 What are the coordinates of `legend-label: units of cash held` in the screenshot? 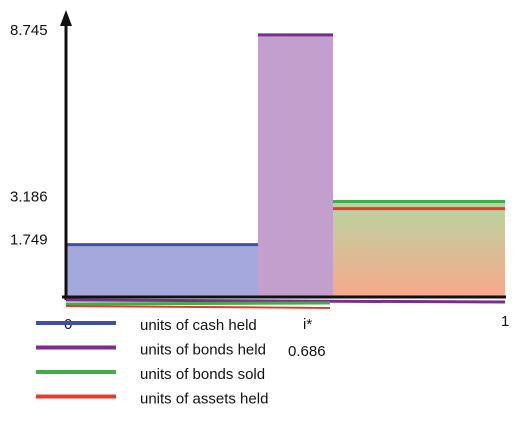 It's located at (198, 325).